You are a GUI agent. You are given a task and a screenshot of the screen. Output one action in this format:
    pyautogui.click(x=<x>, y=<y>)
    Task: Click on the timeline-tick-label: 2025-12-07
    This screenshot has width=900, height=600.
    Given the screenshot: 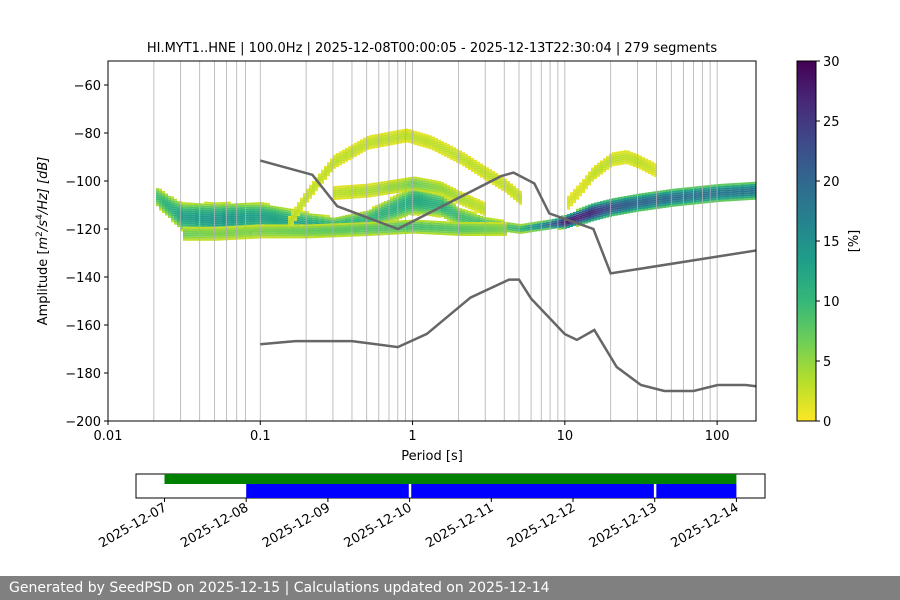 What is the action you would take?
    pyautogui.click(x=133, y=525)
    